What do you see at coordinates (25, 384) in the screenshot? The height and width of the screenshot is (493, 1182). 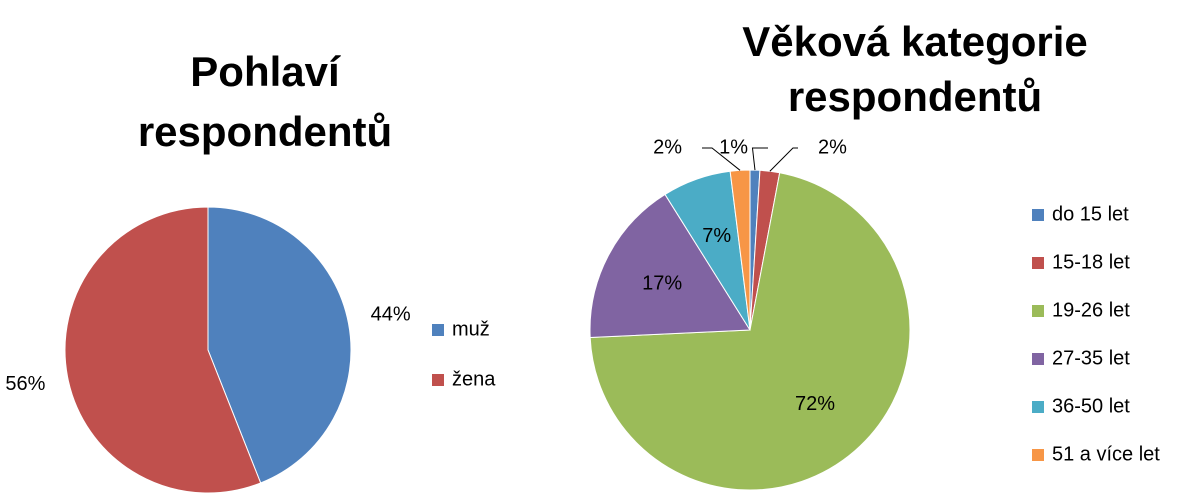 I see `data-label: 56%` at bounding box center [25, 384].